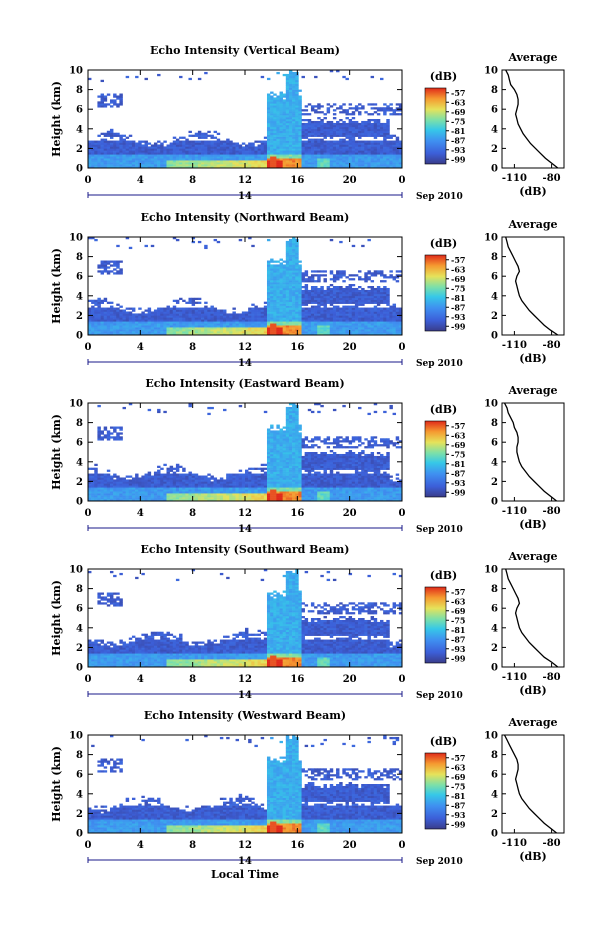 The width and height of the screenshot is (616, 929). What do you see at coordinates (79, 90) in the screenshot?
I see `y-tick-label: 8` at bounding box center [79, 90].